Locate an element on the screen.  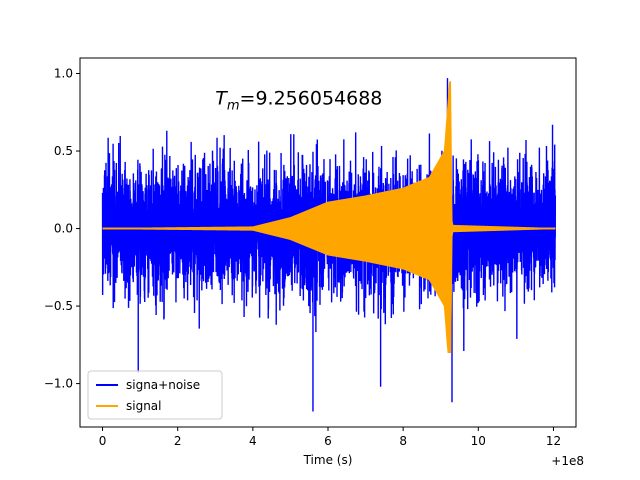
y-tick-label: −1.0 is located at coordinates (58, 384).